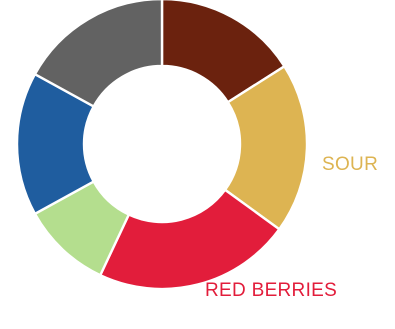 The height and width of the screenshot is (329, 395). What do you see at coordinates (350, 164) in the screenshot?
I see `slice-label-2: SOUR` at bounding box center [350, 164].